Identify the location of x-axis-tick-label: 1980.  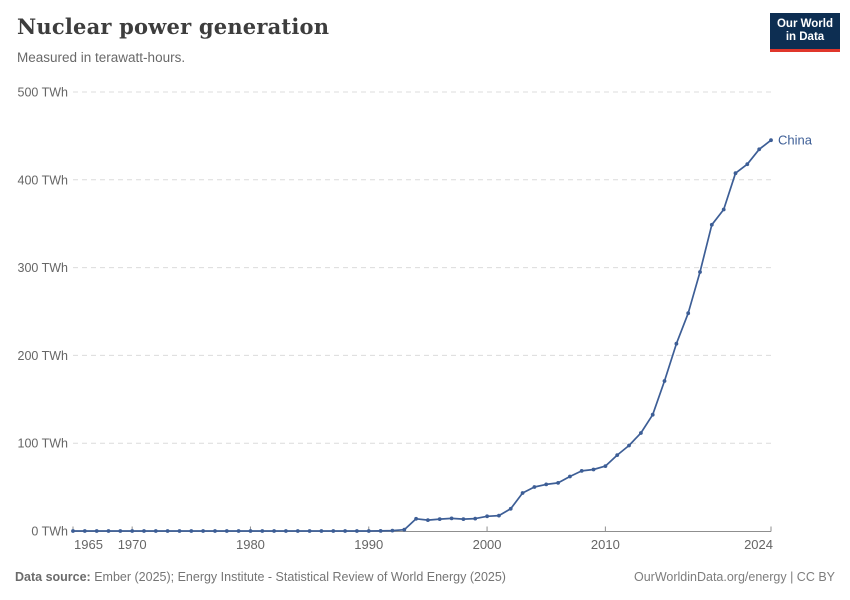
(250, 544).